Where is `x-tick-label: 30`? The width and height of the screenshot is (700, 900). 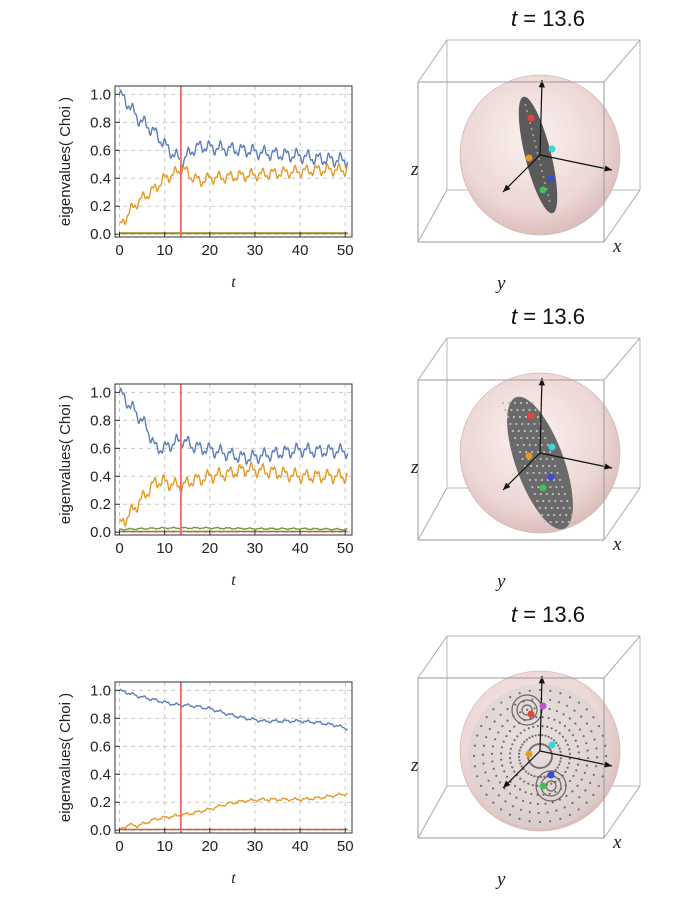
x-tick-label: 30 is located at coordinates (255, 846).